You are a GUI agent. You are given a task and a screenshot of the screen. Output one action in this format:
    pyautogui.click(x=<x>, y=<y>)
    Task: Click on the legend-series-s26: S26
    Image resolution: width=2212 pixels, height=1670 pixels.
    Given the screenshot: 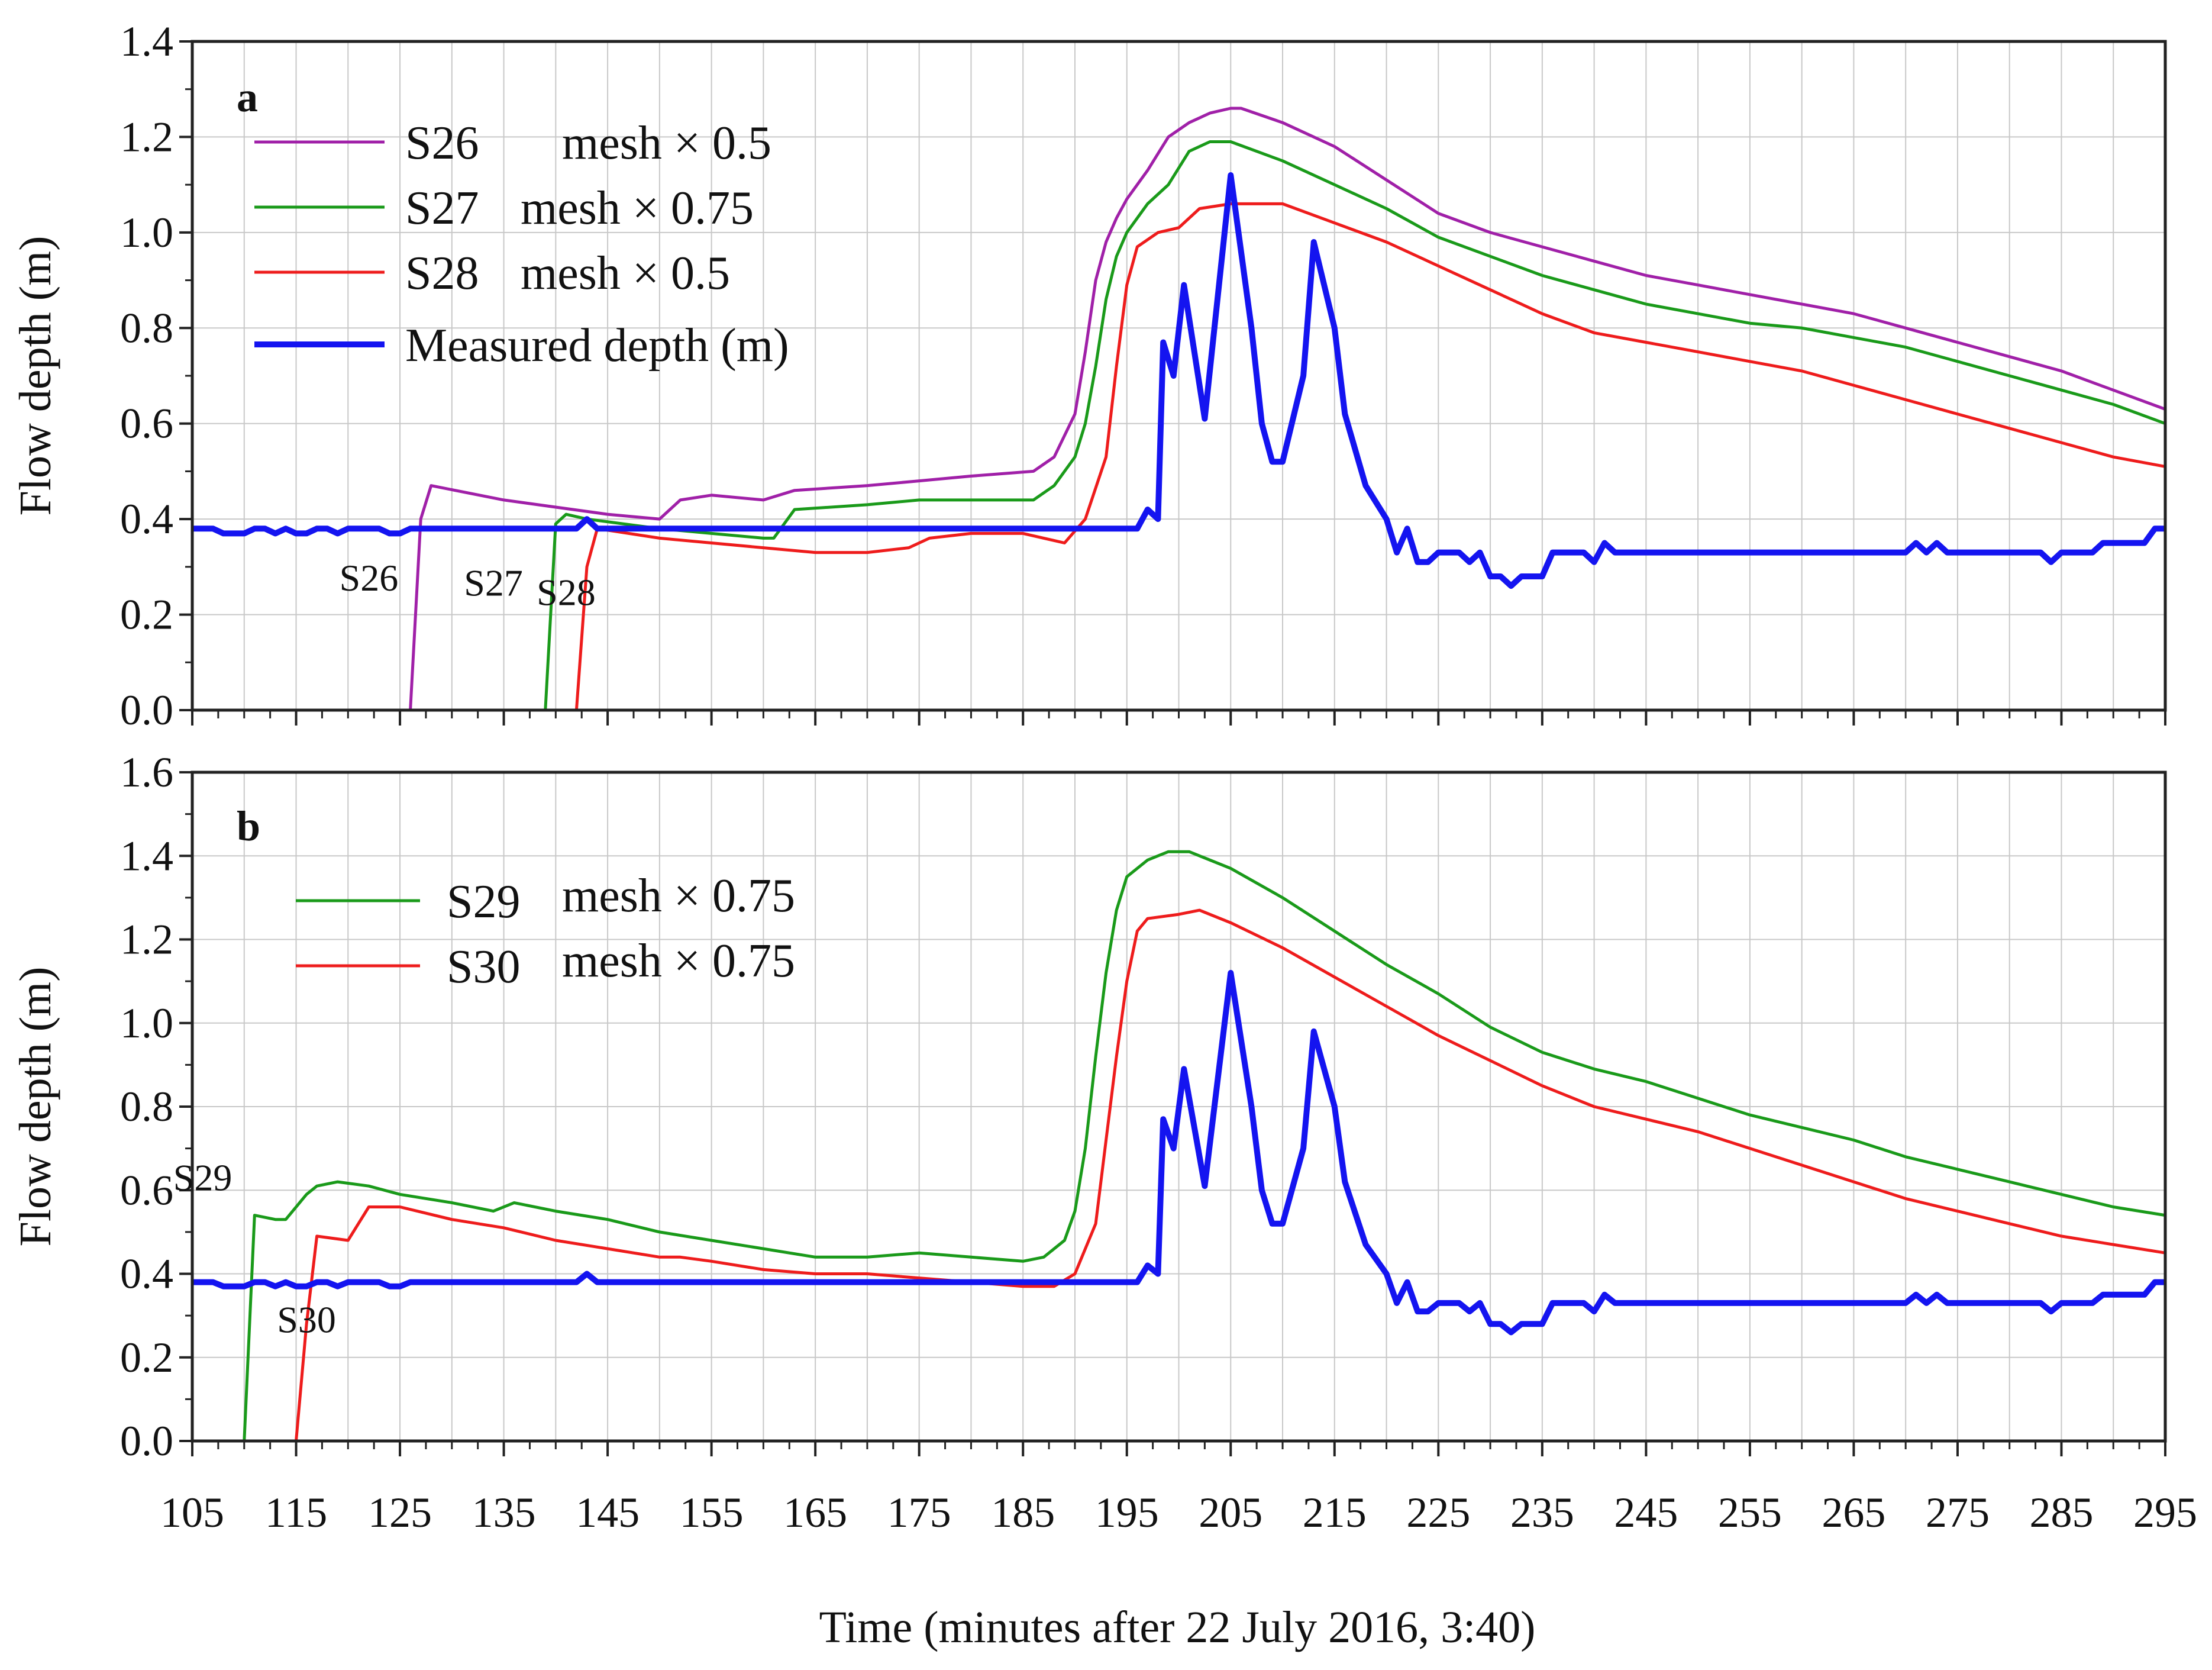 What is the action you would take?
    pyautogui.click(x=442, y=143)
    